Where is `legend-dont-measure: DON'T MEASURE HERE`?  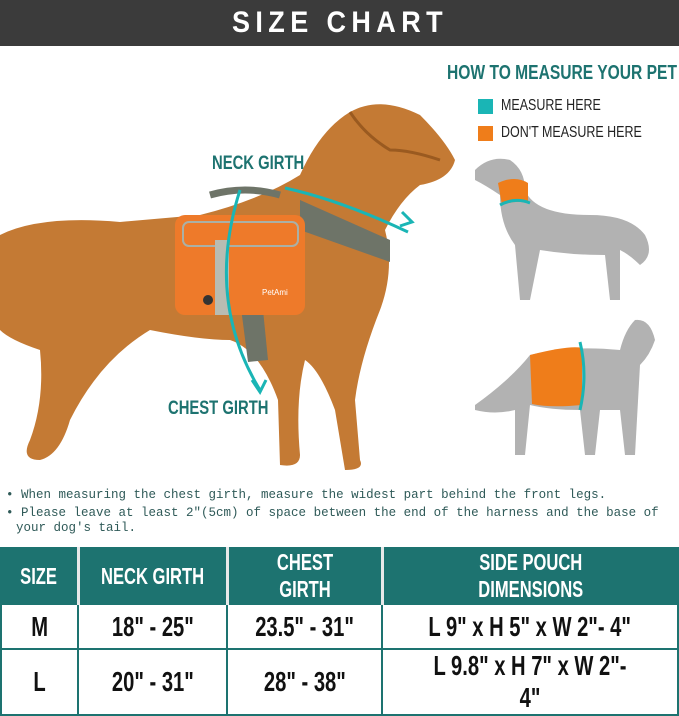 legend-dont-measure: DON'T MEASURE HERE is located at coordinates (578, 133).